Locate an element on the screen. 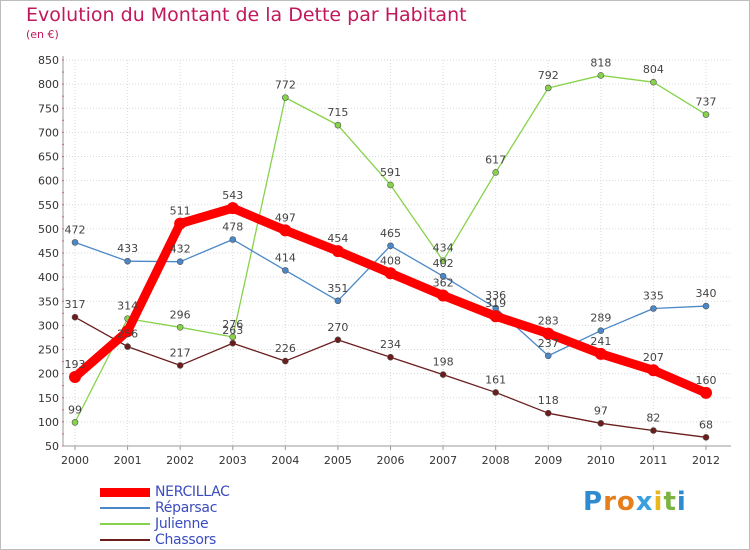 The height and width of the screenshot is (550, 750). data-label: 226 is located at coordinates (285, 348).